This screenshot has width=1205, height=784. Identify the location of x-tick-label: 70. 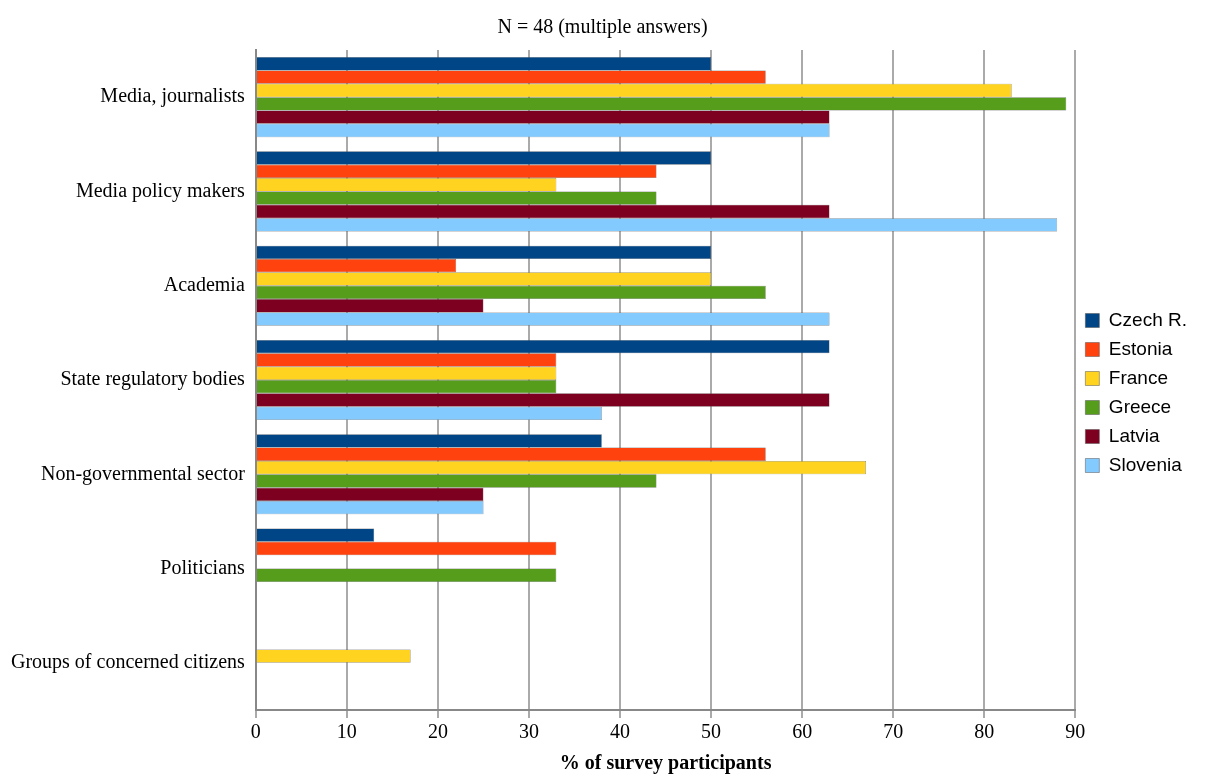
(893, 731).